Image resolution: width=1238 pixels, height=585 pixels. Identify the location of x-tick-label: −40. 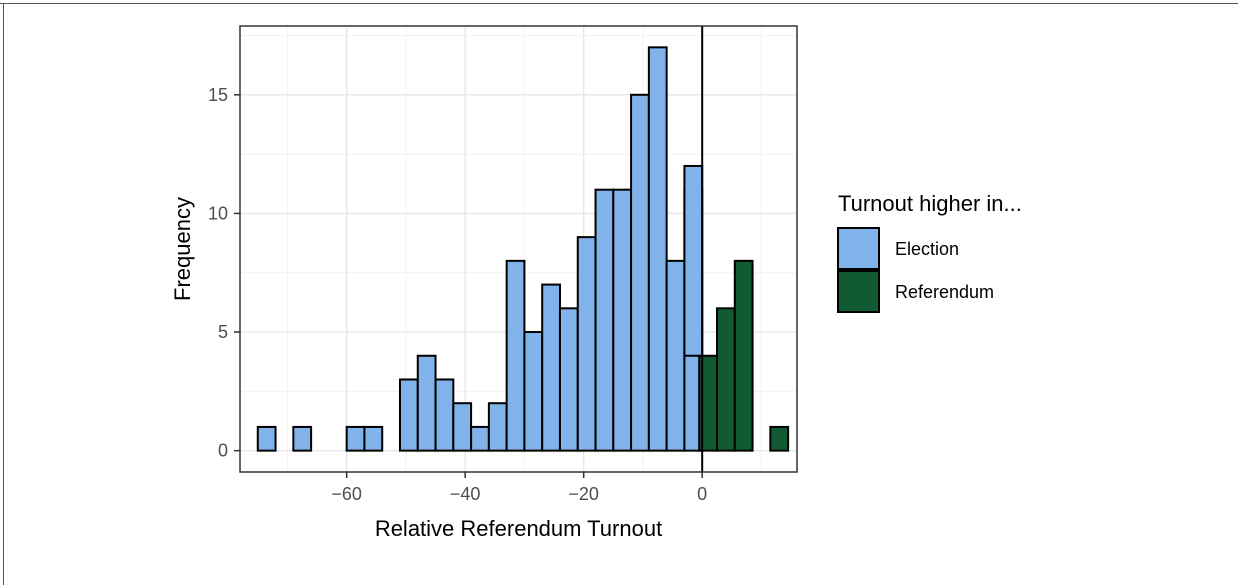
(465, 494).